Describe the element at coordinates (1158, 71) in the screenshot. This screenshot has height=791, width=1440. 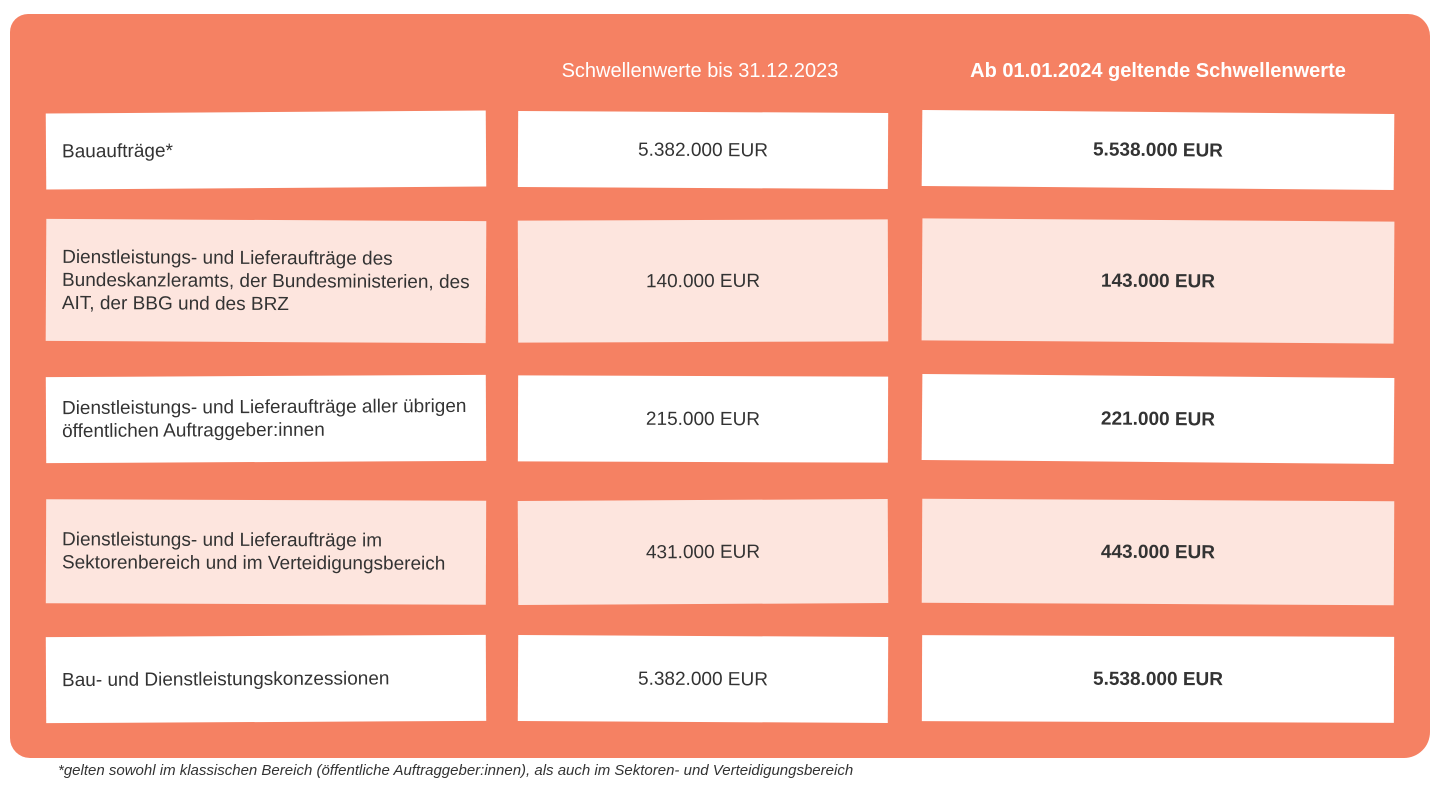
I see `column-header: Ab 01.01.2024 geltende Schwellenwerte` at that location.